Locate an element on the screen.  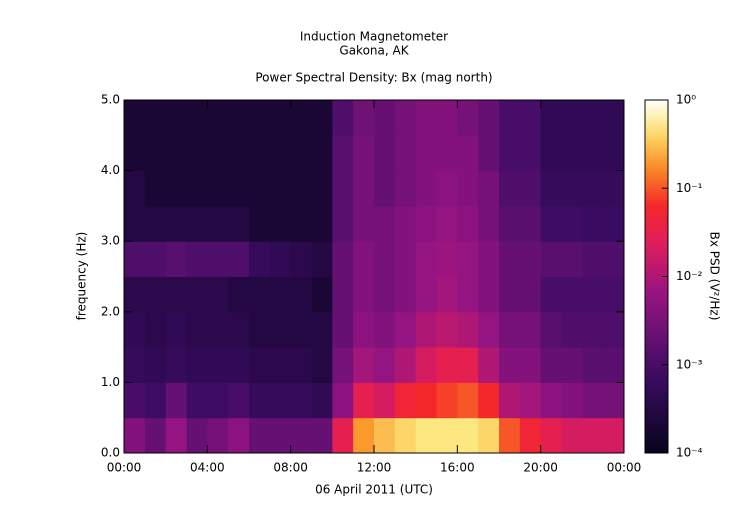
y-tick-label: 5.0 is located at coordinates (110, 100).